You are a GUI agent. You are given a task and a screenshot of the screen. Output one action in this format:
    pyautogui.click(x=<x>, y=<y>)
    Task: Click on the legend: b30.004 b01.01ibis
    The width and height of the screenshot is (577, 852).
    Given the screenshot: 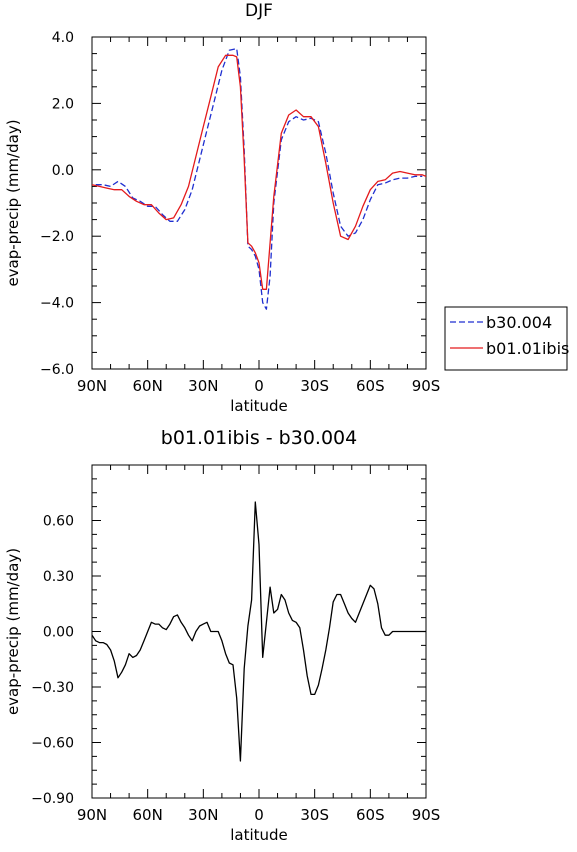 What is the action you would take?
    pyautogui.click(x=506, y=338)
    